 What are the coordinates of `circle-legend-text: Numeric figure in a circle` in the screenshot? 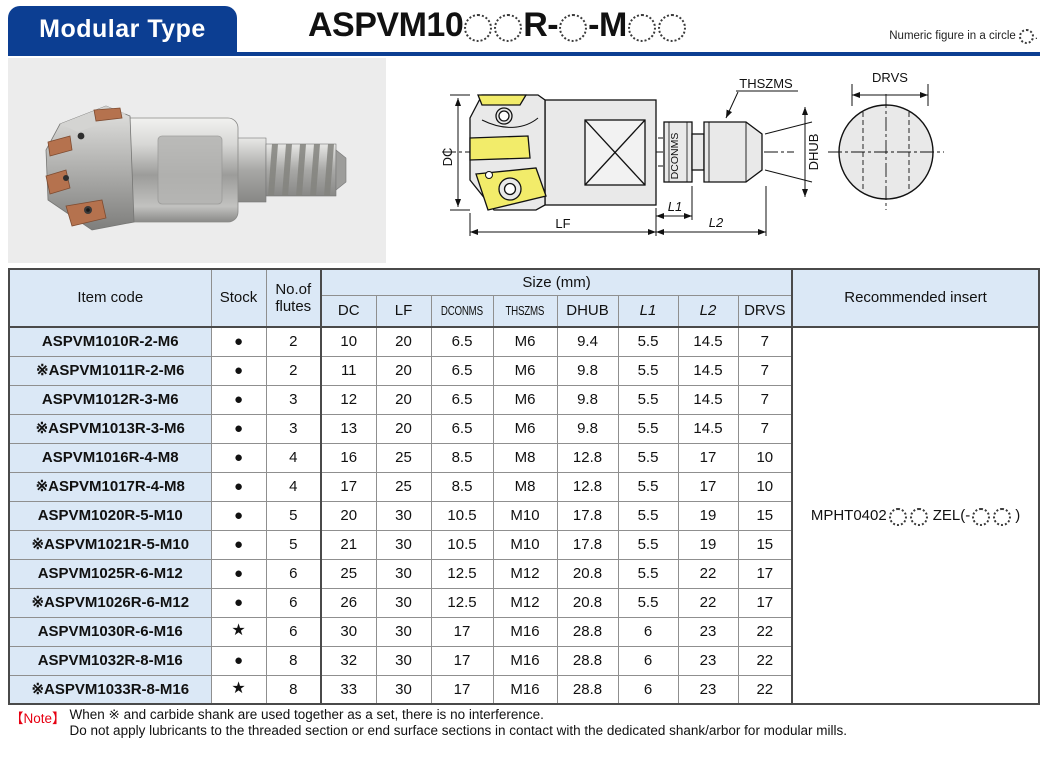 It's located at (952, 36).